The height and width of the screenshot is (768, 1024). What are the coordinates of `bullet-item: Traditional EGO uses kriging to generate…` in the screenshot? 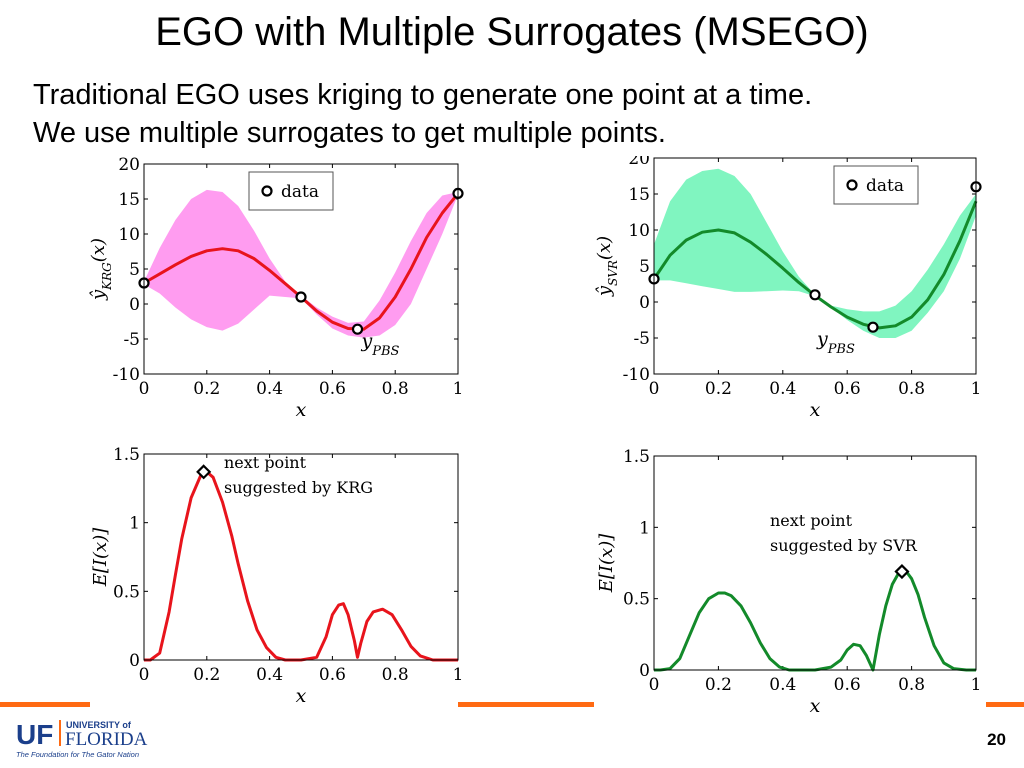 It's located at (423, 95).